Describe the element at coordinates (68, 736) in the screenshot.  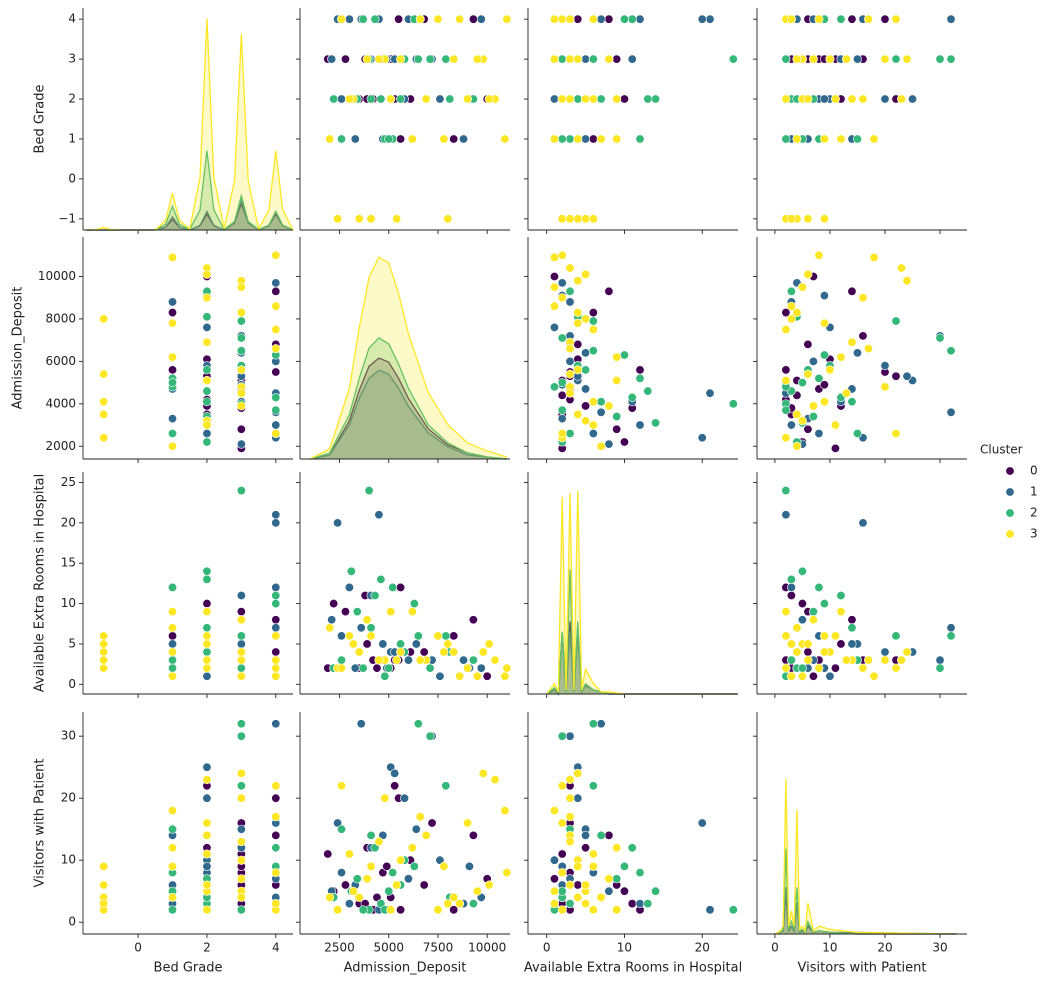
I see `y-tick-label: 30` at that location.